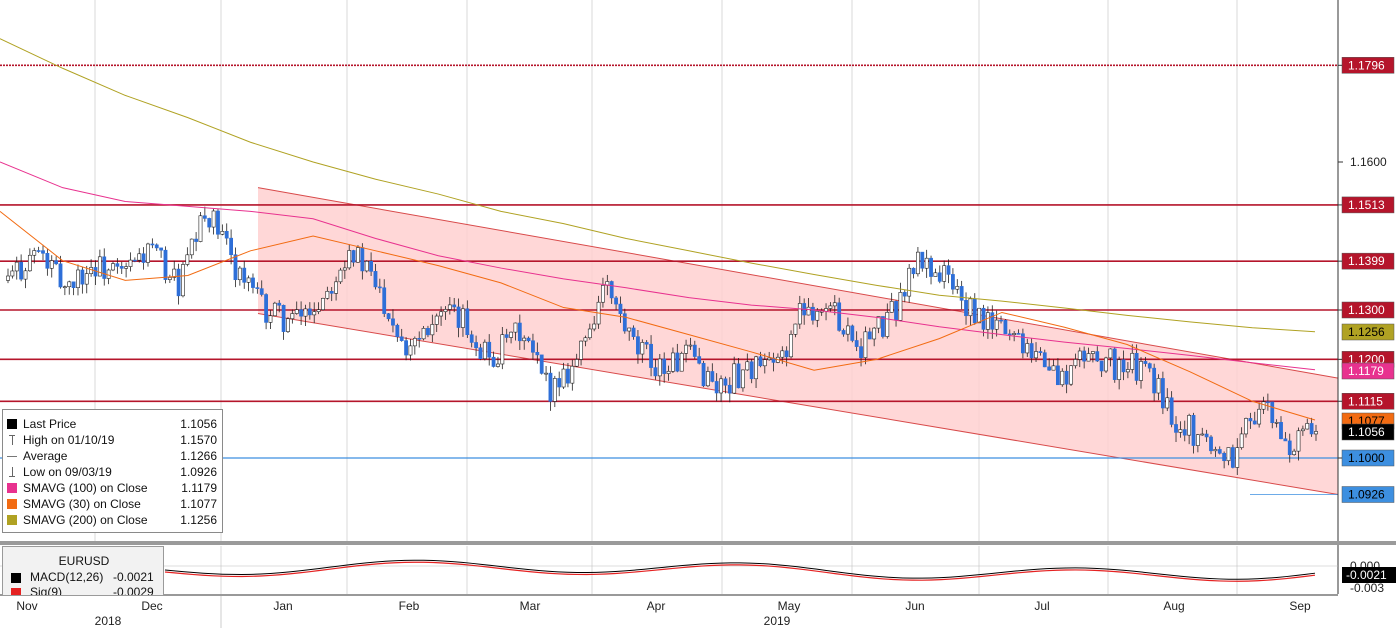  Describe the element at coordinates (83, 577) in the screenshot. I see `macd-row: MACD(12,26) -0.0021` at that location.